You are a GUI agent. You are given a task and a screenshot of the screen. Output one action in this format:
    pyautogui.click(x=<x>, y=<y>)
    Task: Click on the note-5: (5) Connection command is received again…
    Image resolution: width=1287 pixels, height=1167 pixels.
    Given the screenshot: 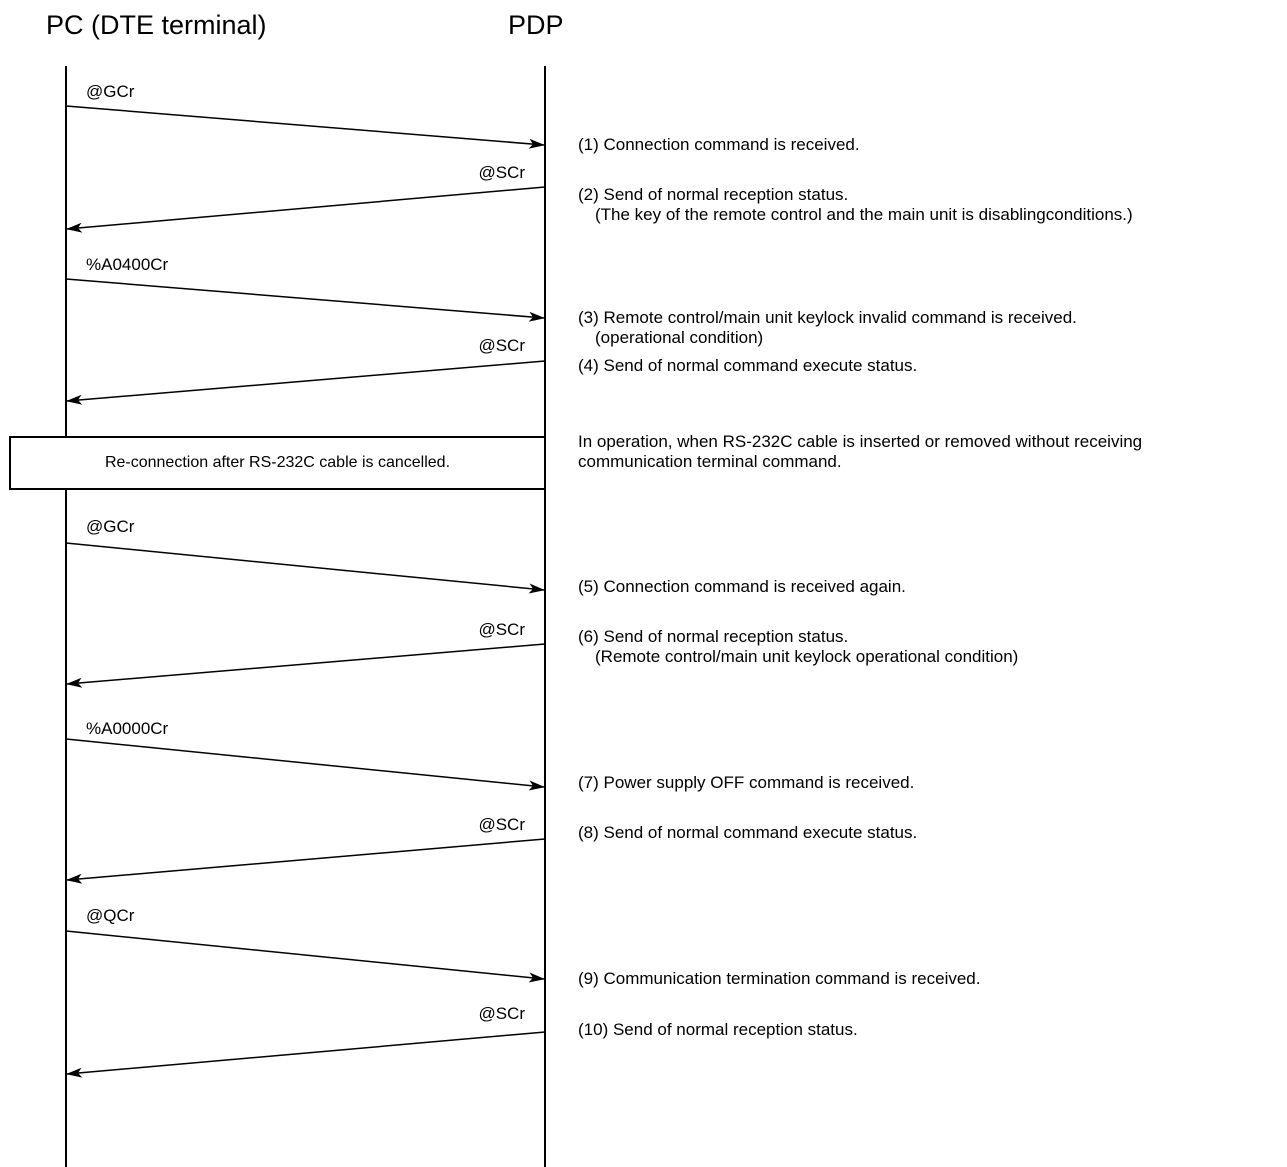 What is the action you would take?
    pyautogui.click(x=742, y=587)
    